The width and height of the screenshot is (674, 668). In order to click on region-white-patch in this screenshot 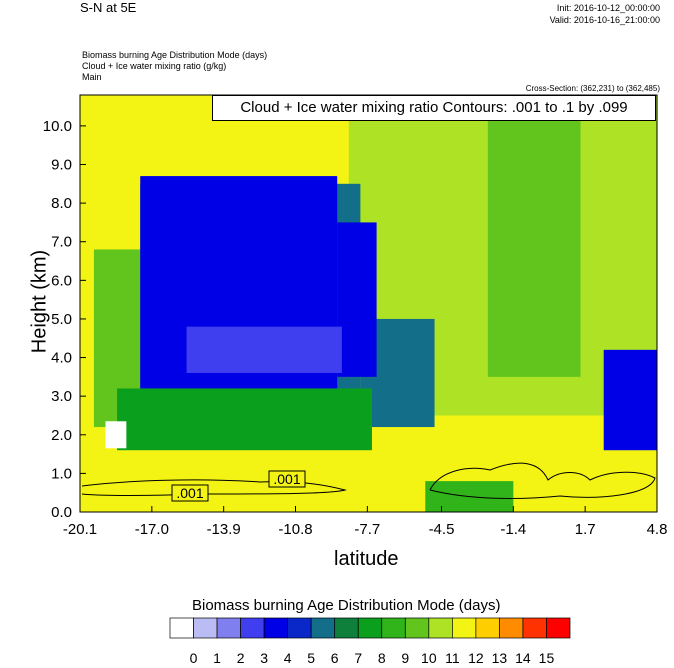, I will do `click(116, 435)`.